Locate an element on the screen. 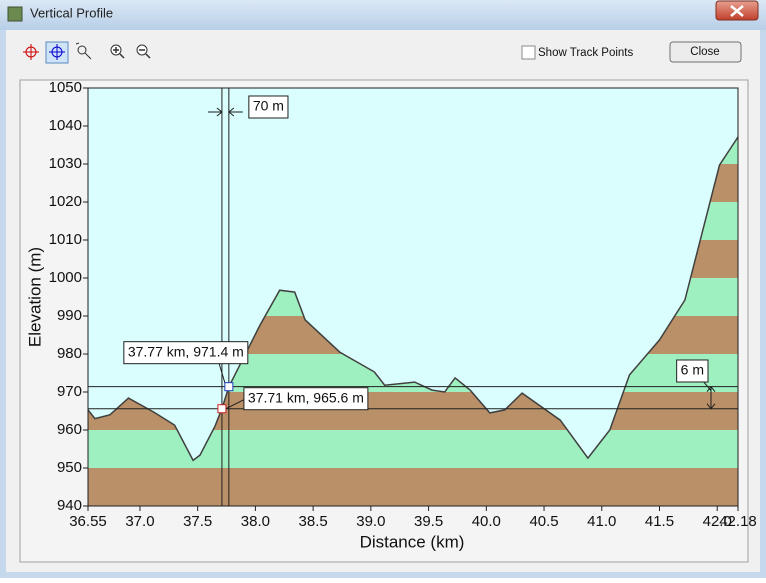 Image resolution: width=766 pixels, height=583 pixels. x-distance-arrows is located at coordinates (225, 112).